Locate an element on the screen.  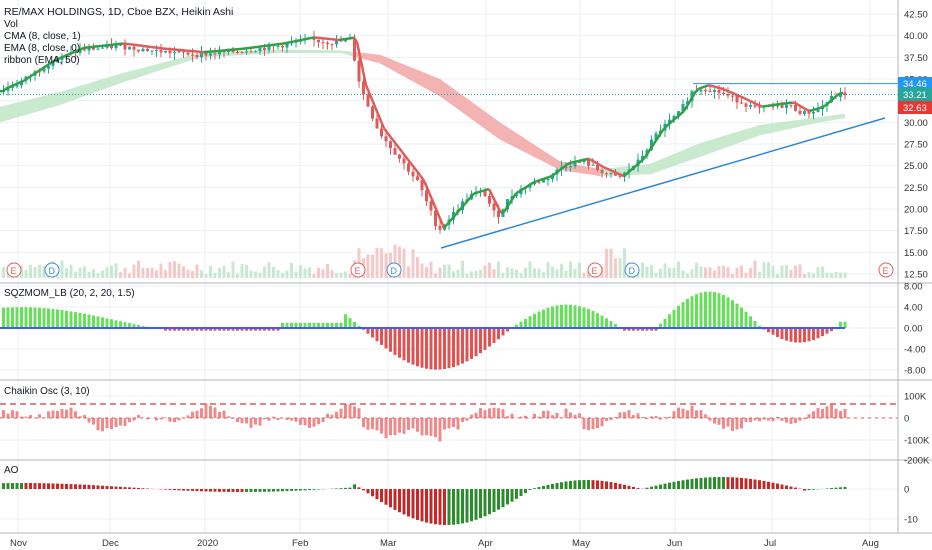
ao-title: AO is located at coordinates (11, 470).